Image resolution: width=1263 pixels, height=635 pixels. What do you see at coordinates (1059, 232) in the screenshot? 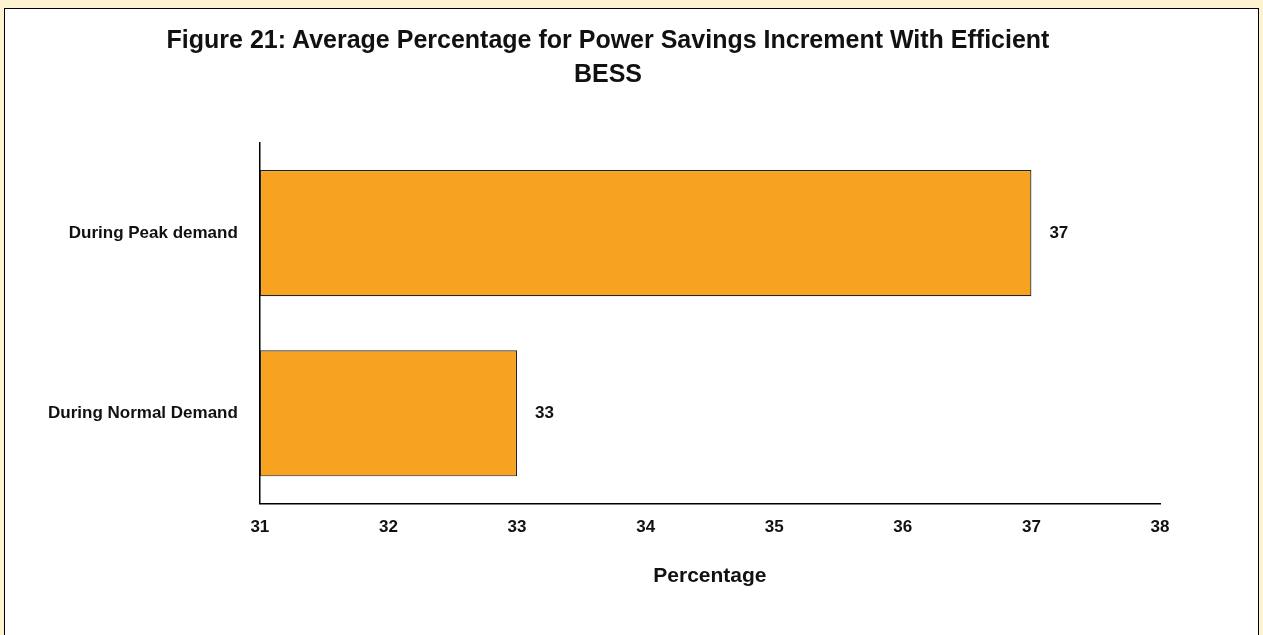
I see `data-label: 37` at bounding box center [1059, 232].